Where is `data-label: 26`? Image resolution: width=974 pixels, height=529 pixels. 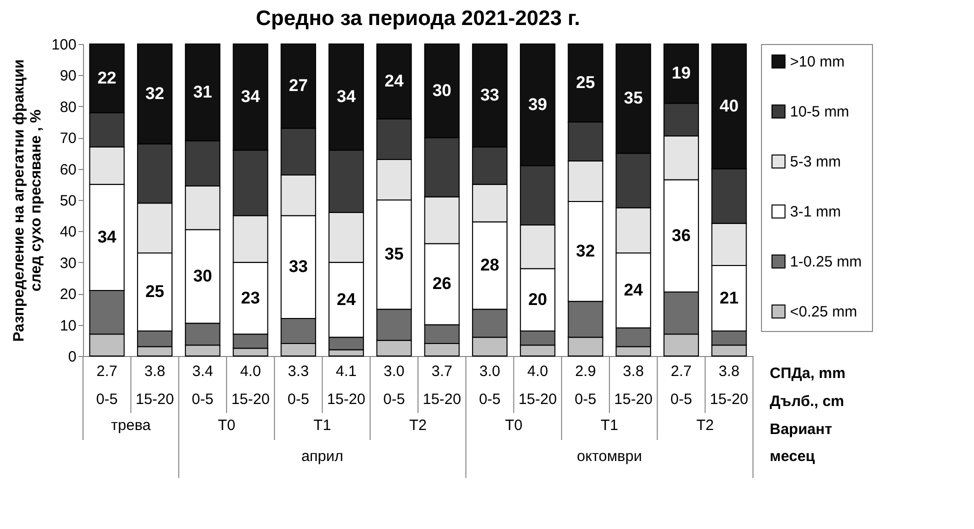 data-label: 26 is located at coordinates (442, 284).